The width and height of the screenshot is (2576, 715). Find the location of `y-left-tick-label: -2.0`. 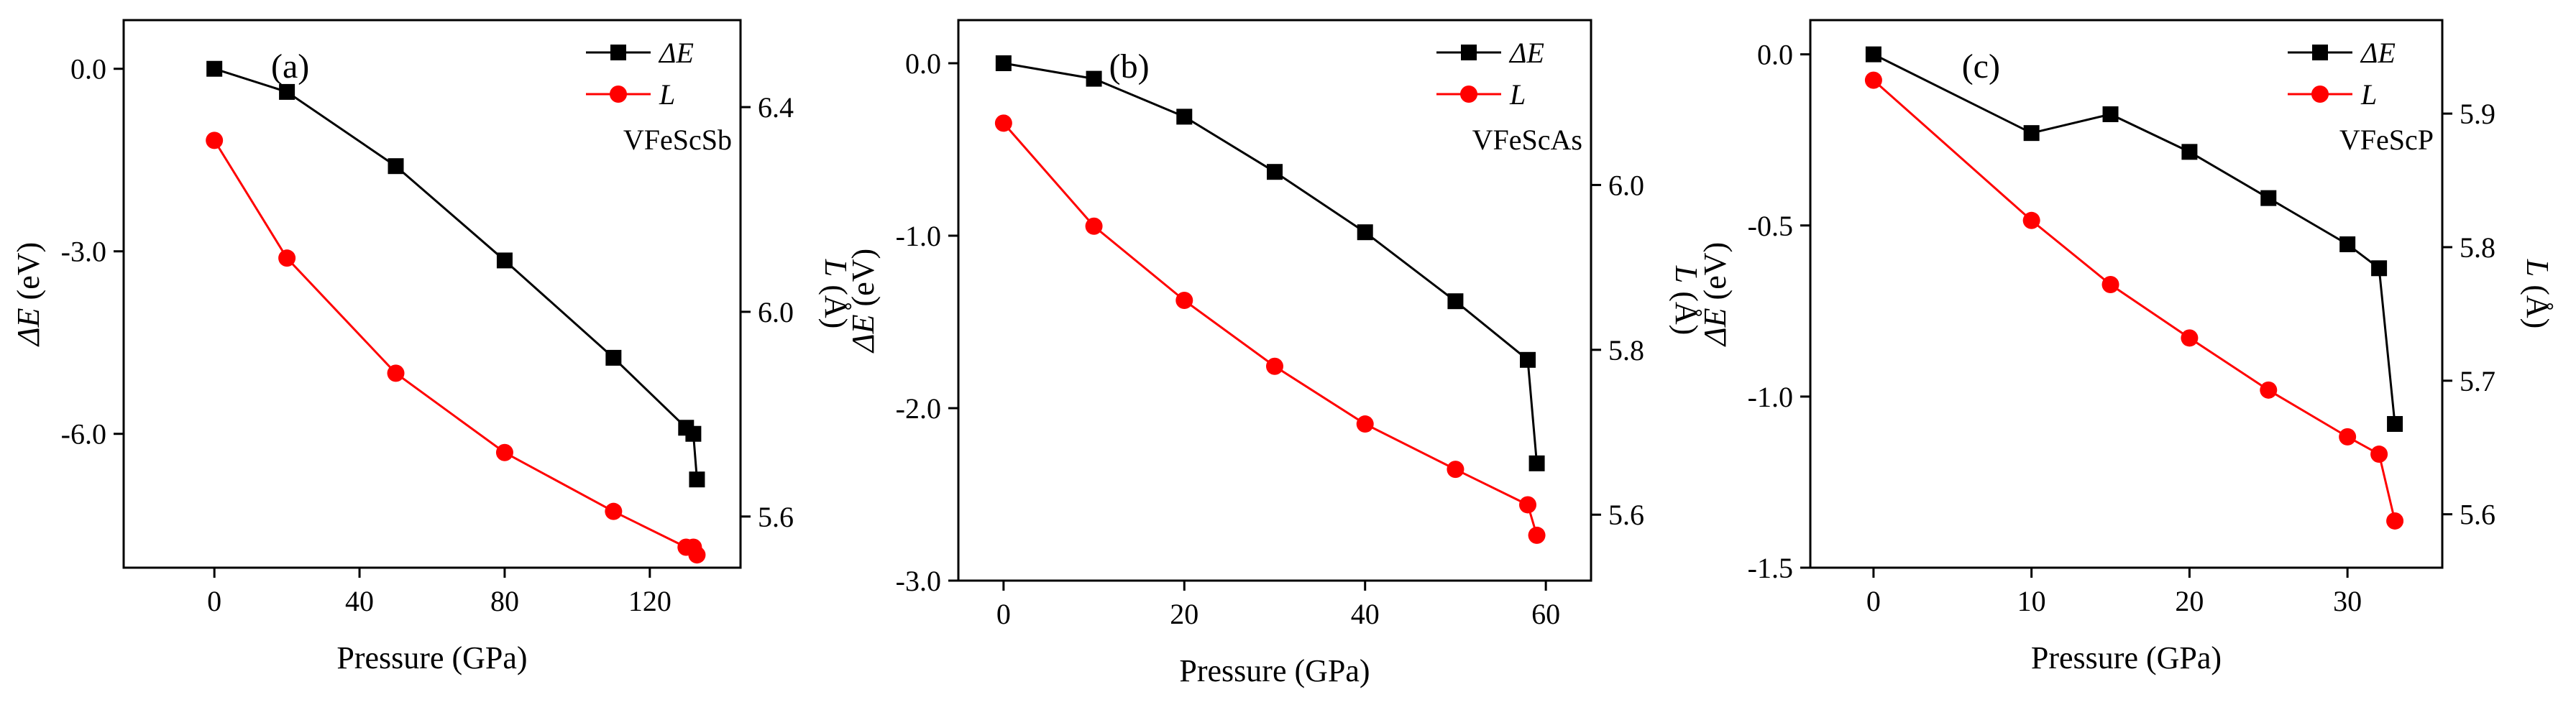

y-left-tick-label: -2.0 is located at coordinates (918, 408).